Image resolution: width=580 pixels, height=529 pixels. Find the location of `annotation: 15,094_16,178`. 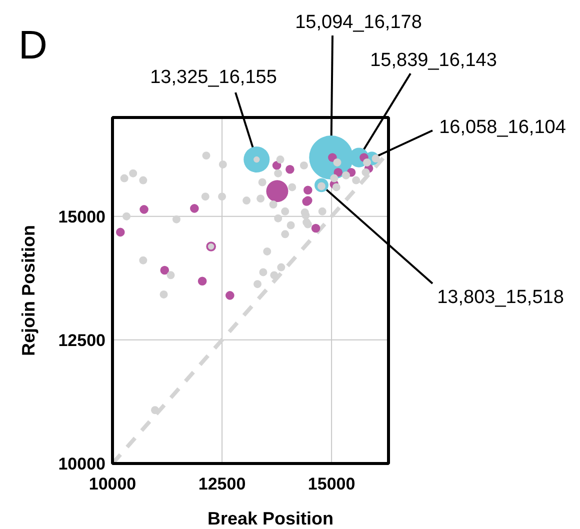

annotation: 15,094_16,178 is located at coordinates (358, 22).